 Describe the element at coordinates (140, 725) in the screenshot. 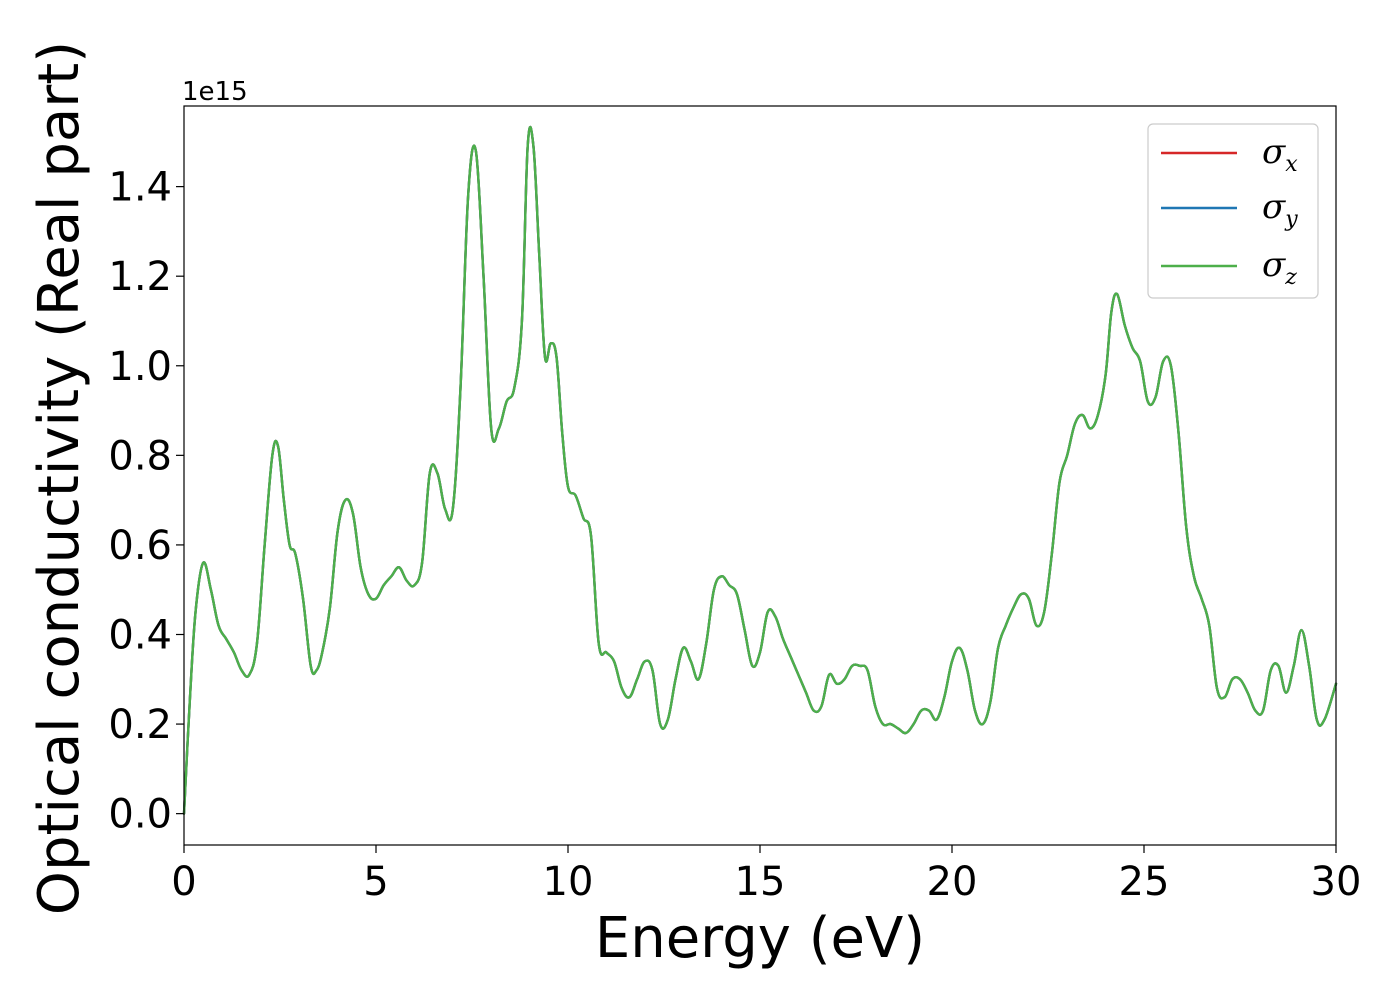

I see `y-tick-label: 0.2` at that location.